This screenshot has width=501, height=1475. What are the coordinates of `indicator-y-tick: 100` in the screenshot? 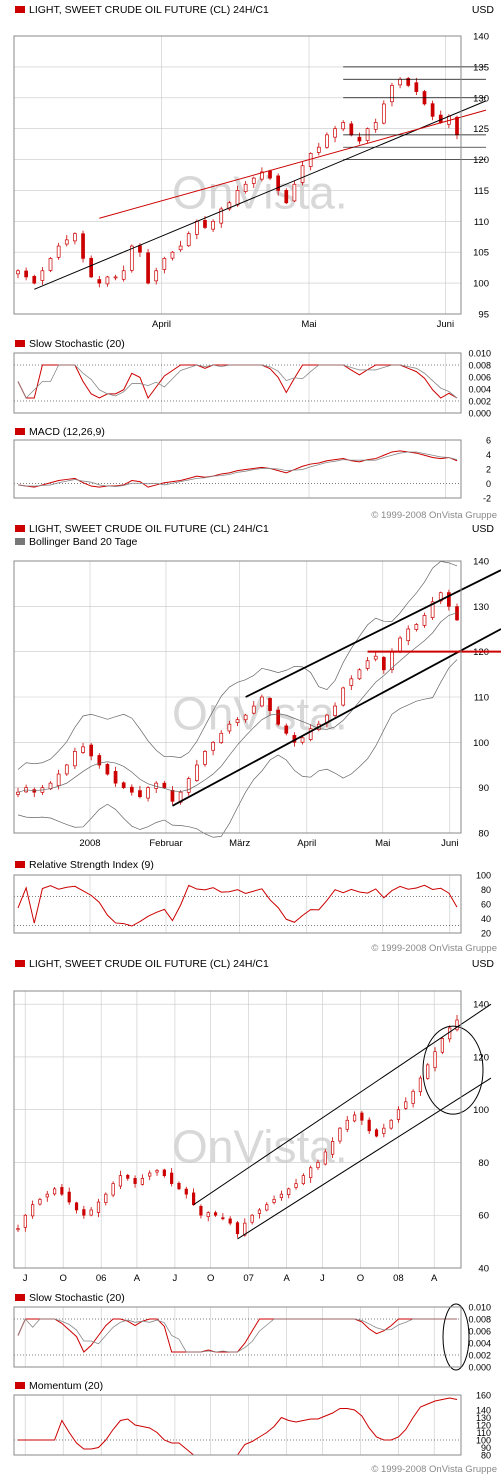 It's located at (483, 1441).